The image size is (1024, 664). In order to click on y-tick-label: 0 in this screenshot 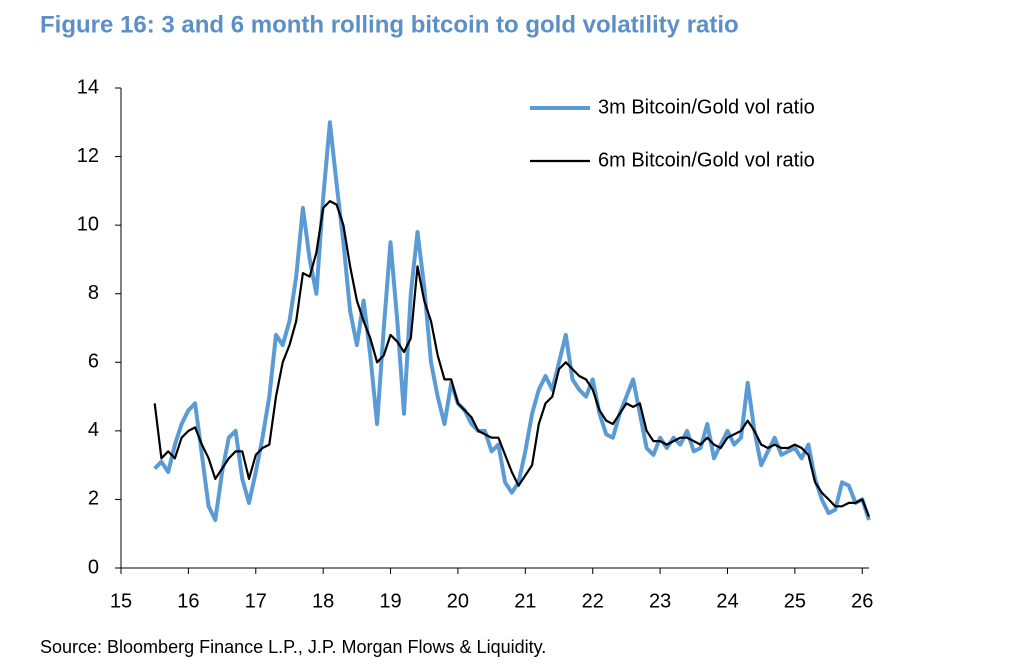, I will do `click(93, 567)`.